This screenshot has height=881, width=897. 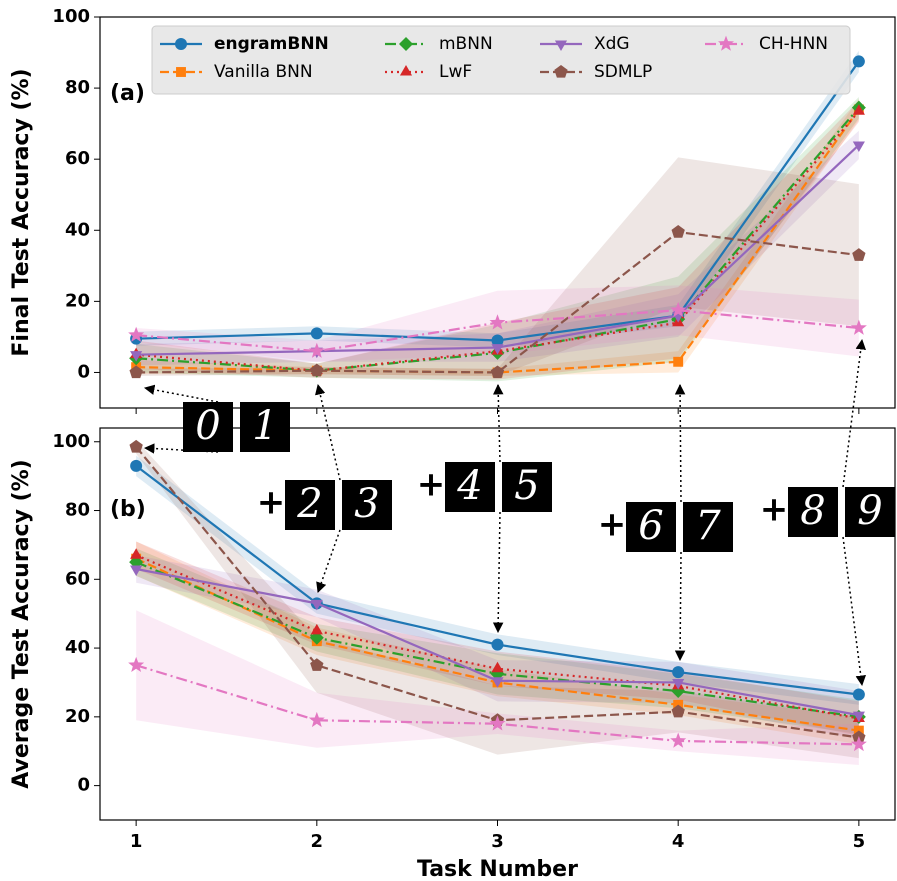 I want to click on x-tick-label: 5, so click(x=859, y=841).